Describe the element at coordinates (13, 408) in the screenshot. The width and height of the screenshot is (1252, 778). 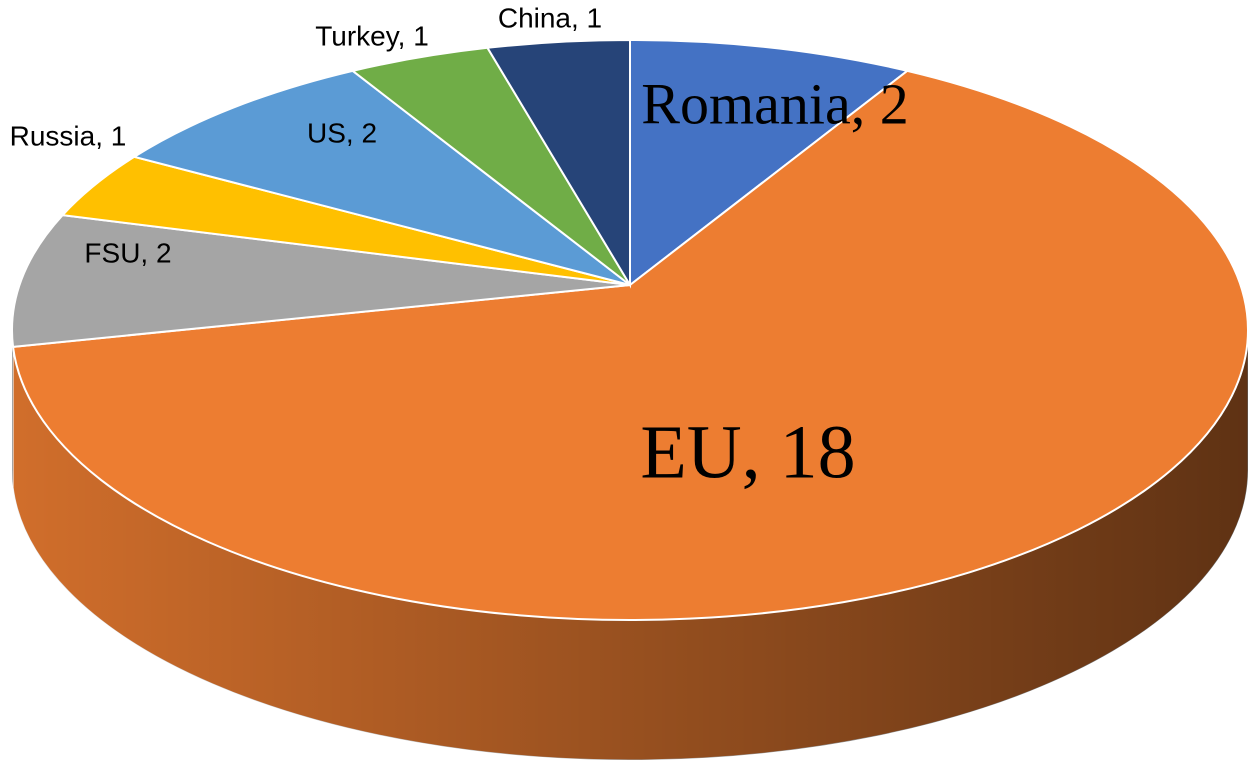
I see `slice-side-shade` at that location.